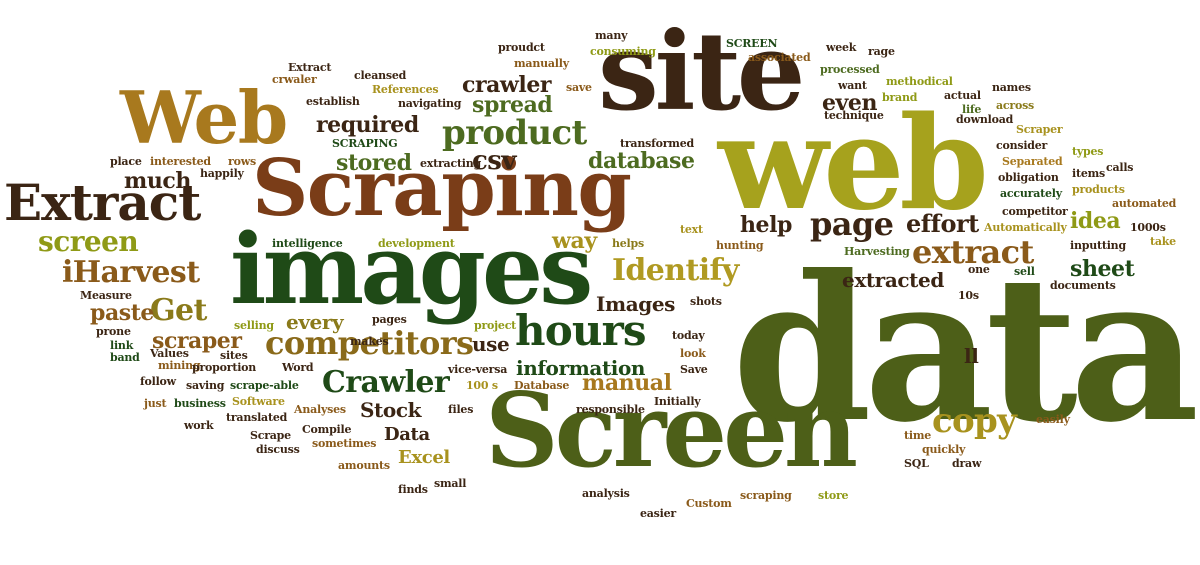 This screenshot has width=1200, height=565. I want to click on word: required, so click(367, 125).